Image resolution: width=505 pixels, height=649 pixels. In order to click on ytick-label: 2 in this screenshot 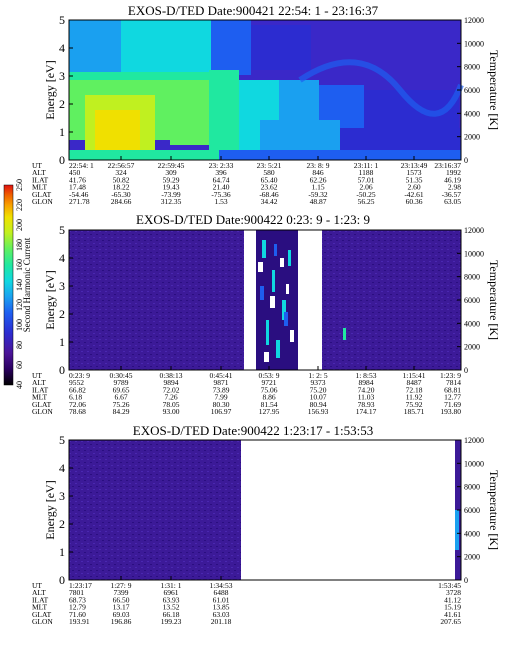, I will do `click(62, 314)`.